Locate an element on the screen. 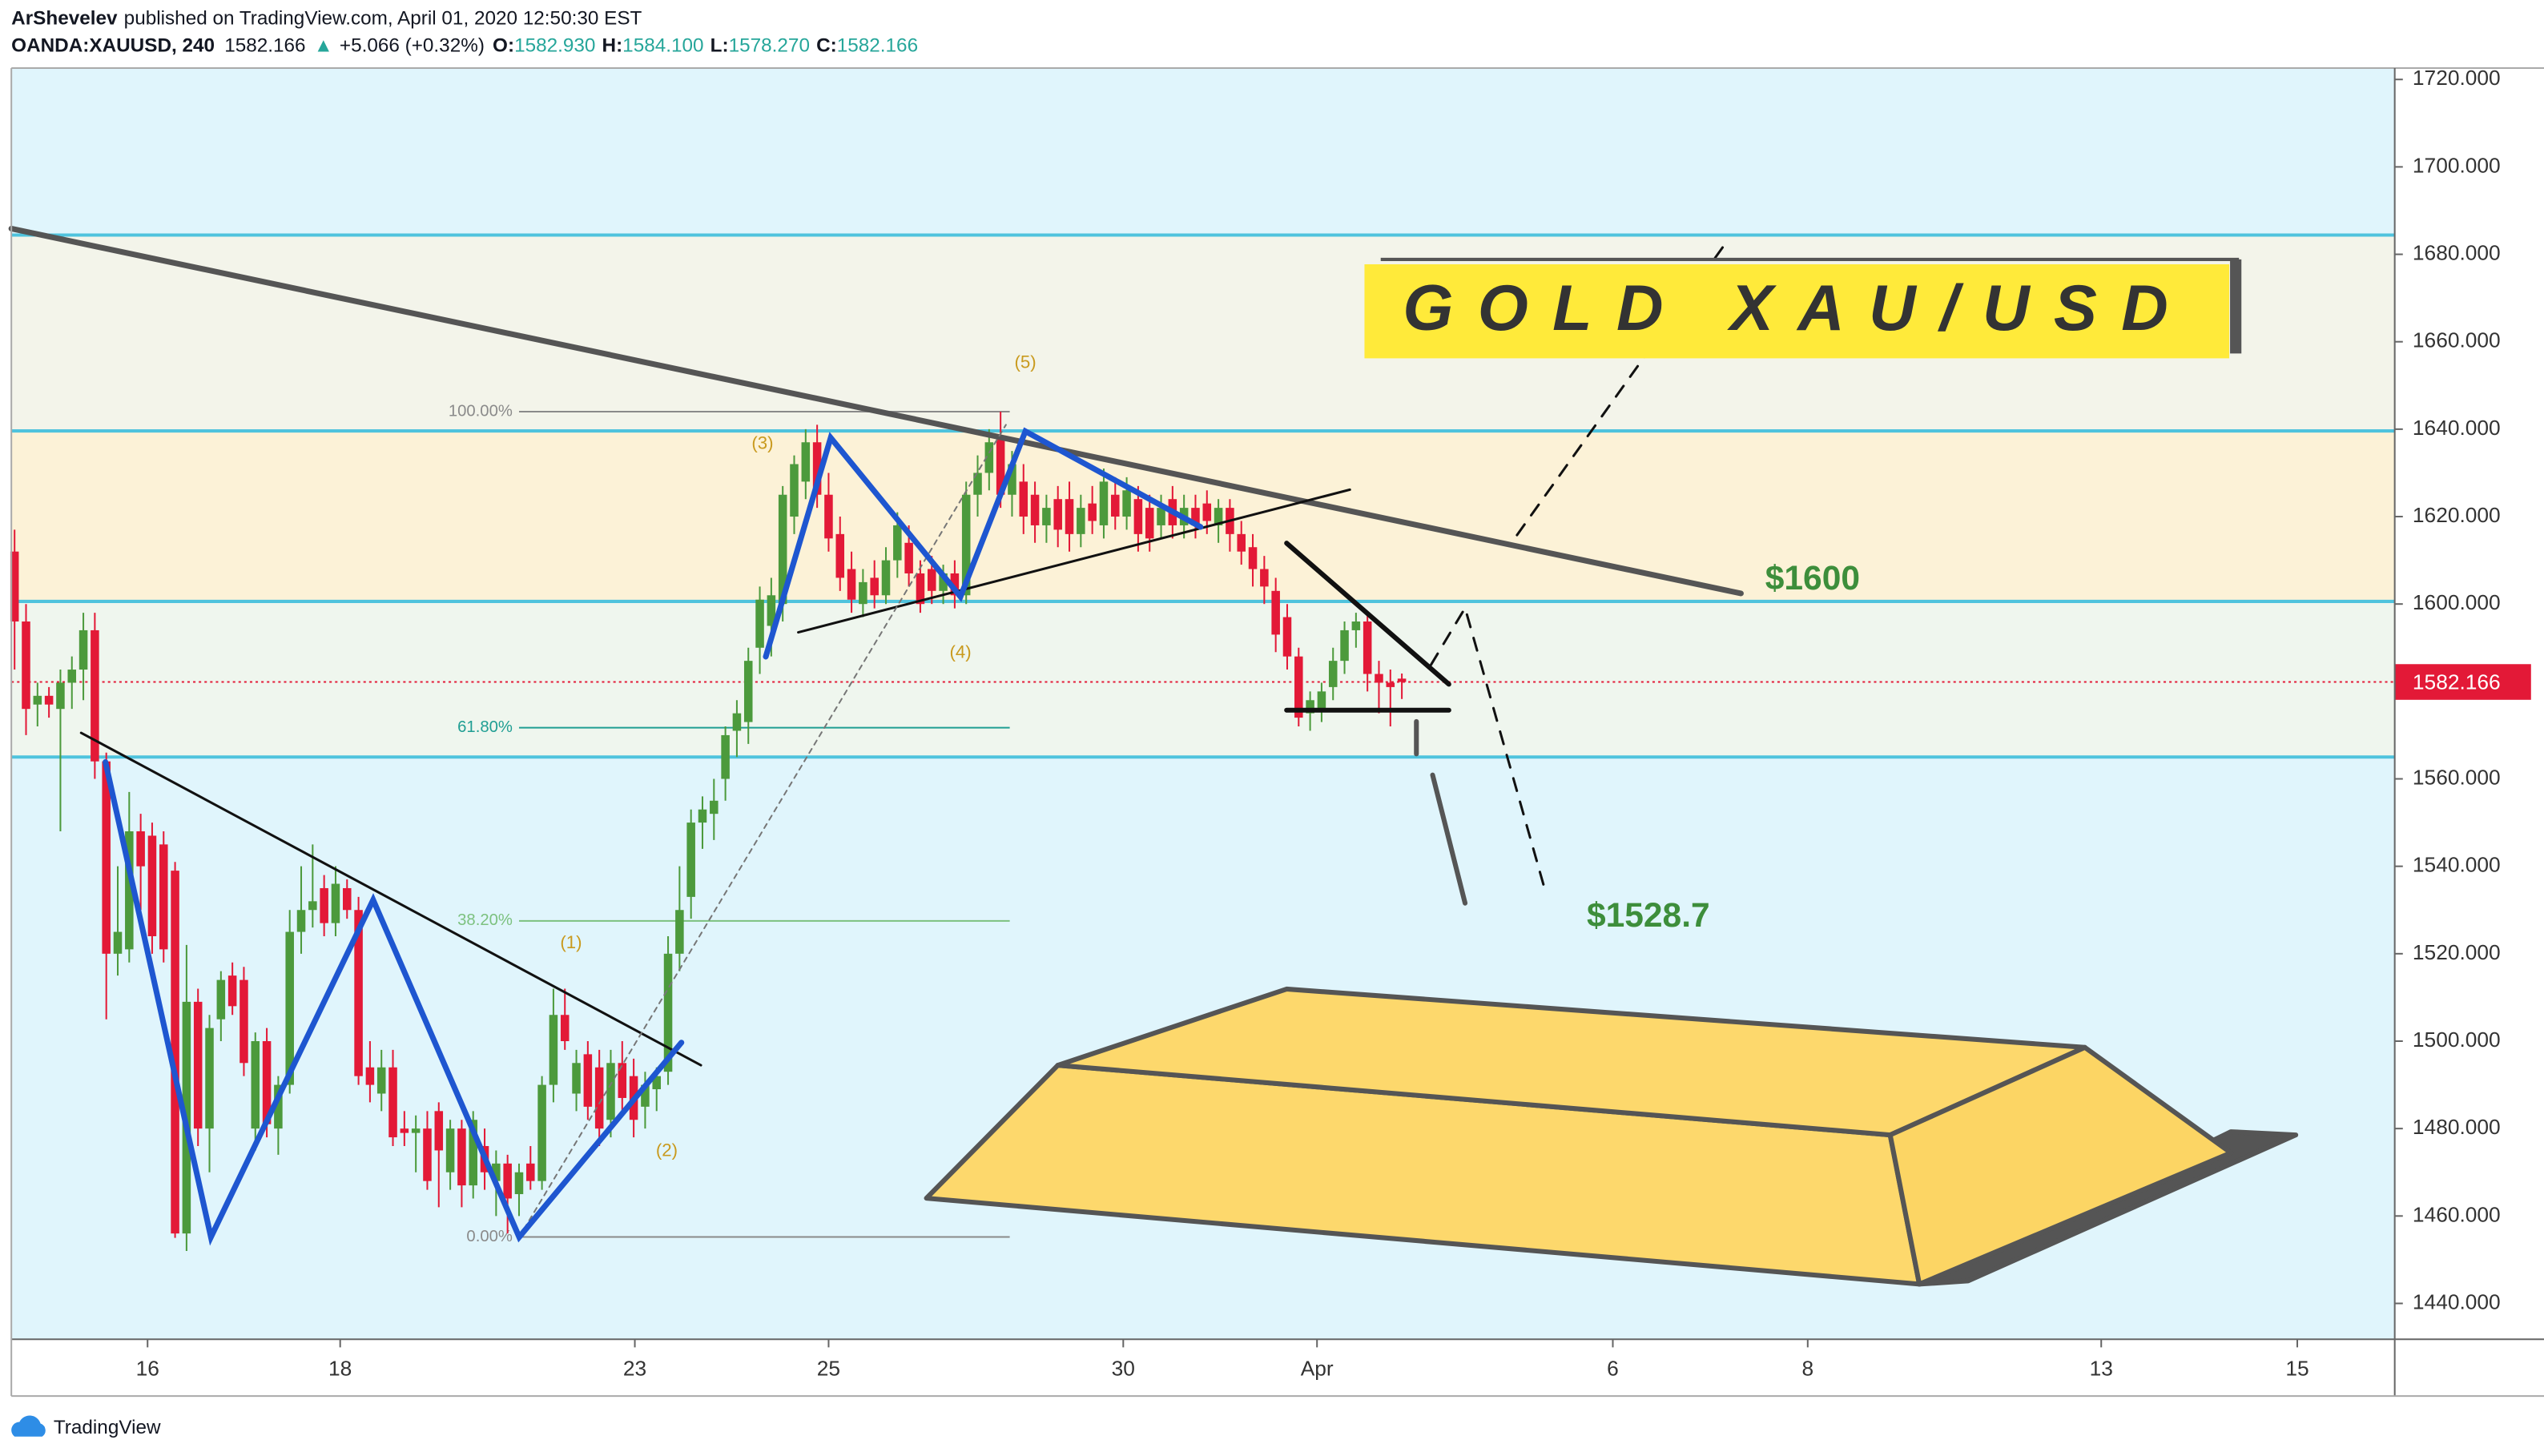 This screenshot has height=1456, width=2544. wave-label: (5) is located at coordinates (1026, 362).